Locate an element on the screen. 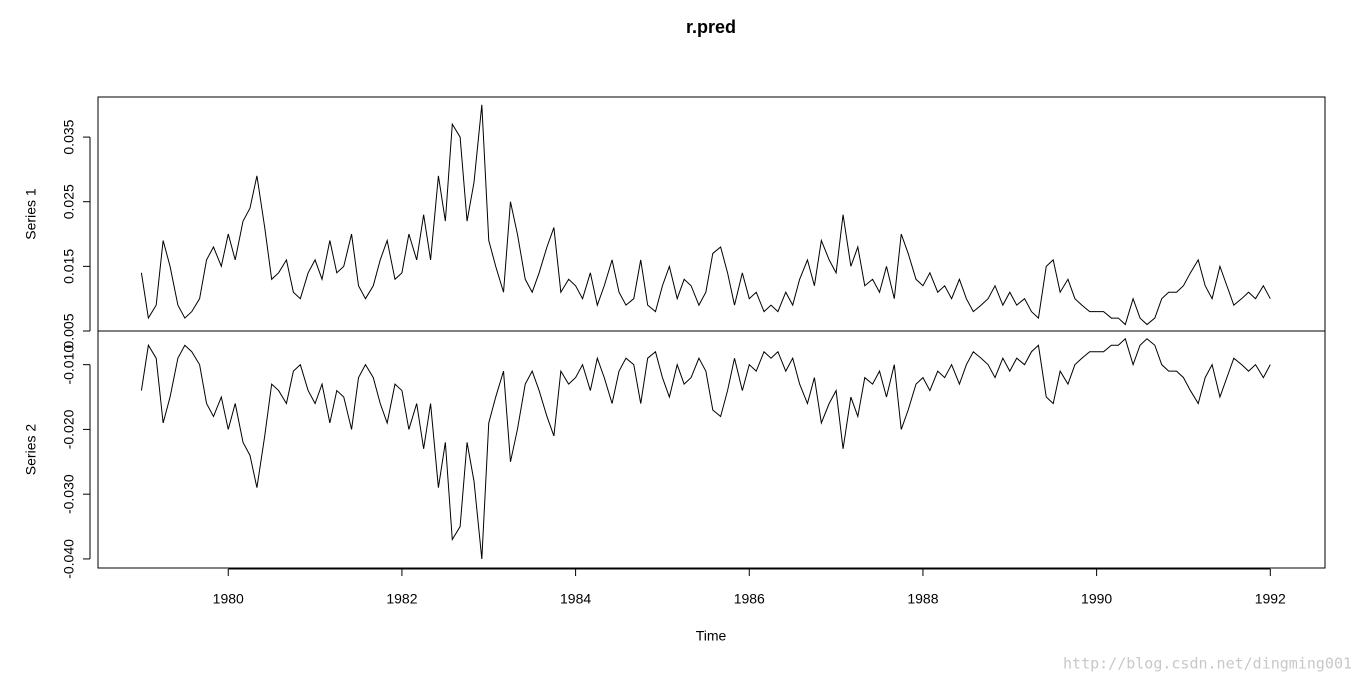  x-tick-label: 1988 is located at coordinates (922, 599).